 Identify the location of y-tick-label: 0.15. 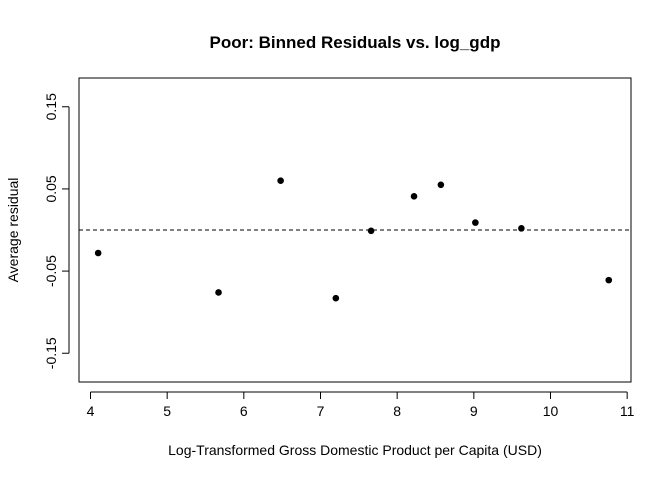
(51, 106).